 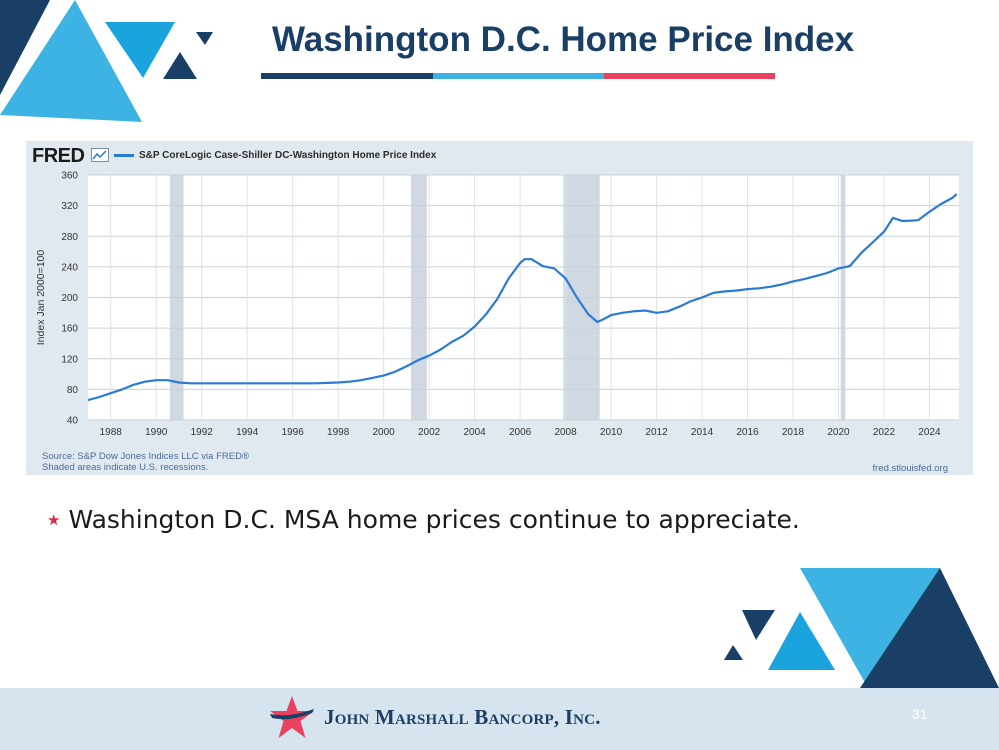 What do you see at coordinates (73, 390) in the screenshot?
I see `y-tick-label: 80` at bounding box center [73, 390].